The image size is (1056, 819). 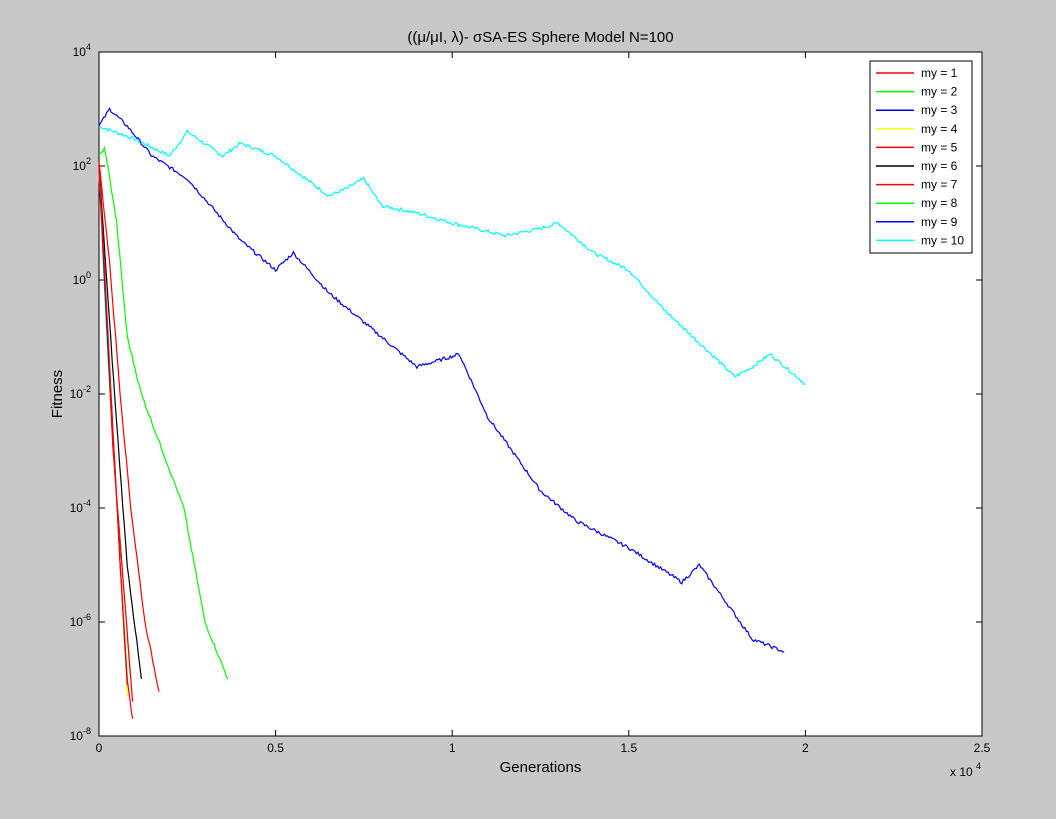 I want to click on legend-label: my = 3, so click(x=939, y=110).